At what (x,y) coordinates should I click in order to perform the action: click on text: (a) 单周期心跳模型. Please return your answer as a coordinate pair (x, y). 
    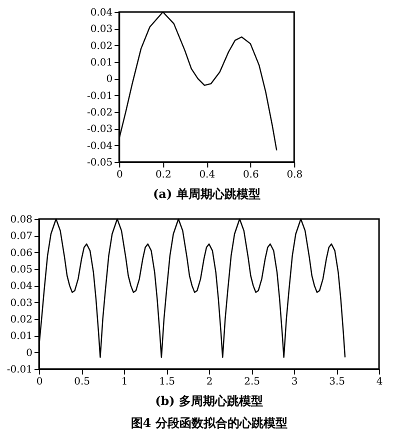
    Looking at the image, I should click on (206, 194).